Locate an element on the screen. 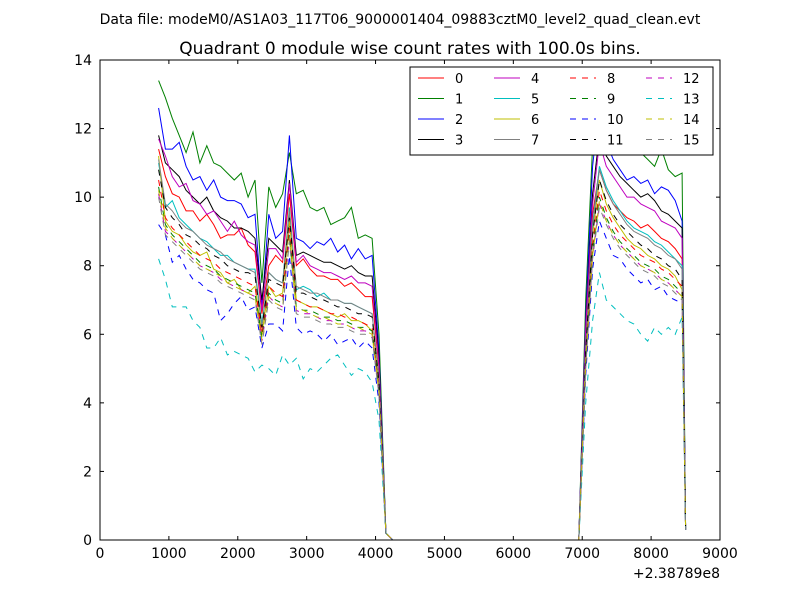 Image resolution: width=800 pixels, height=600 pixels. legend-label-9: 9 is located at coordinates (611, 100).